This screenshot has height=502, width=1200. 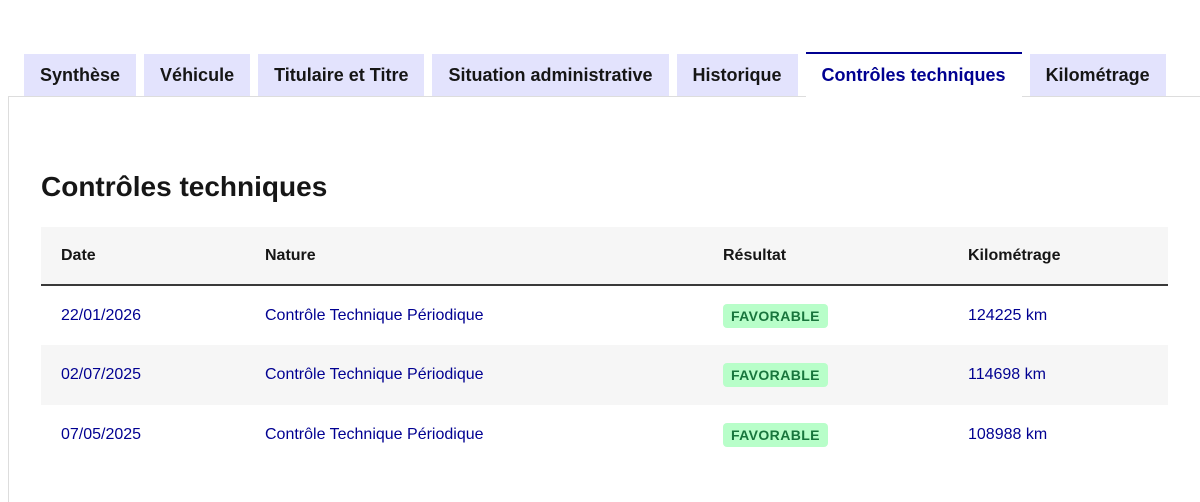 I want to click on tab-situation-administrative: Situation administrative, so click(x=550, y=75).